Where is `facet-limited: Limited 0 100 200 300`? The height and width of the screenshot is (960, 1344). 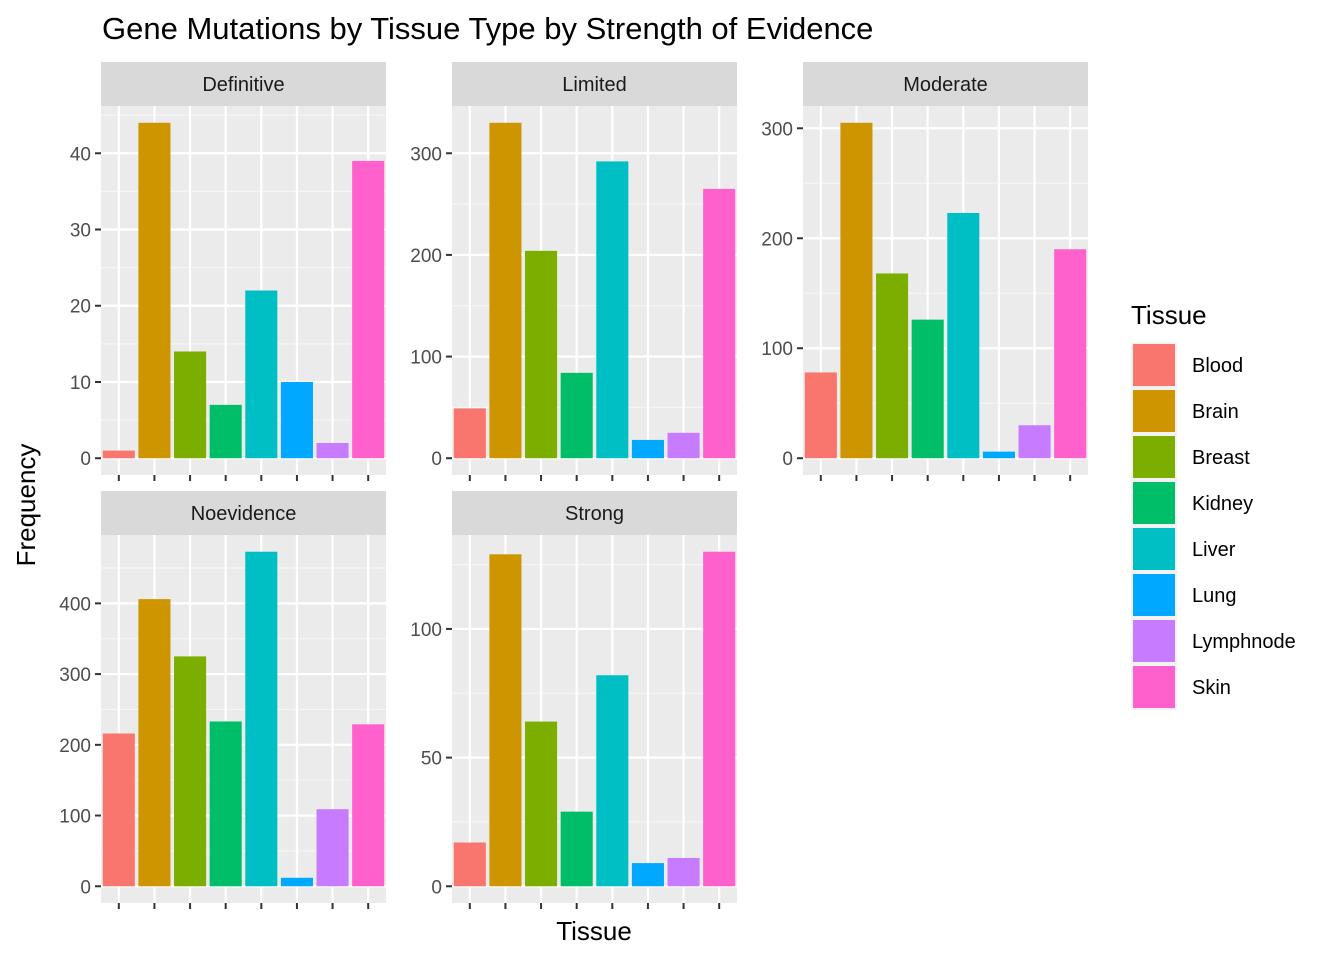
facet-limited: Limited 0 100 200 300 is located at coordinates (573, 271).